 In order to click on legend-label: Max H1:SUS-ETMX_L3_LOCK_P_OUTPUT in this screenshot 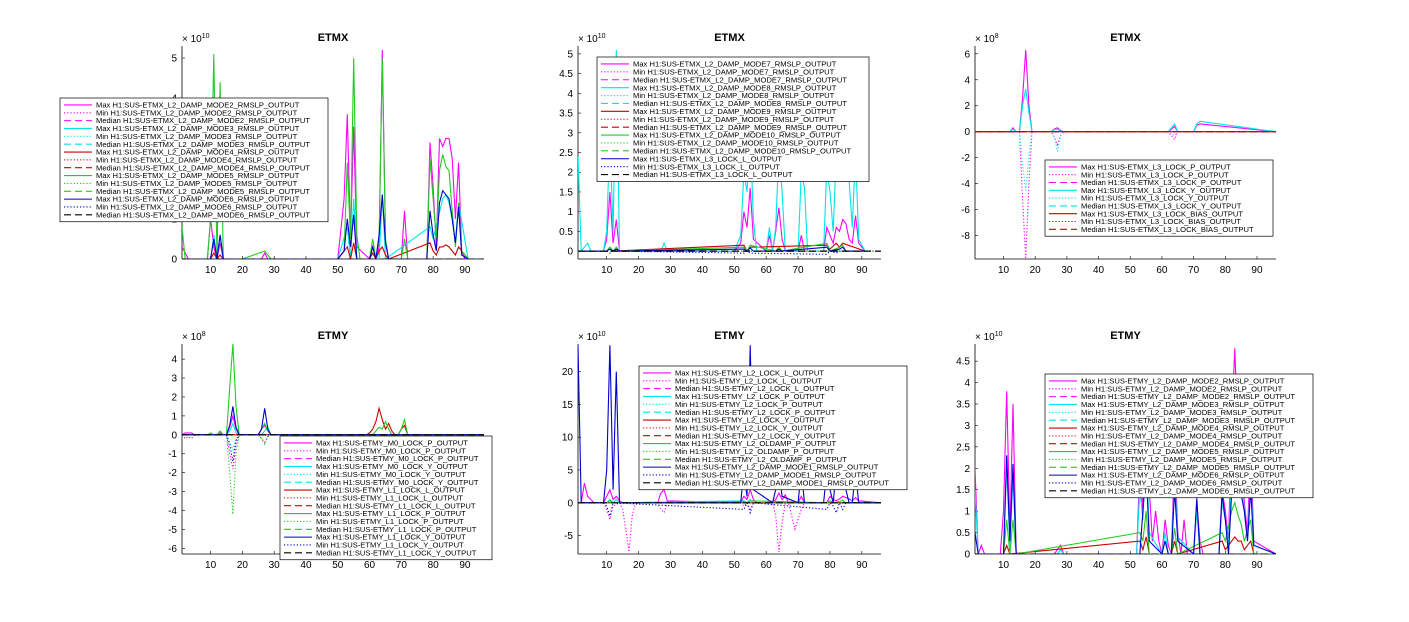, I will do `click(1156, 167)`.